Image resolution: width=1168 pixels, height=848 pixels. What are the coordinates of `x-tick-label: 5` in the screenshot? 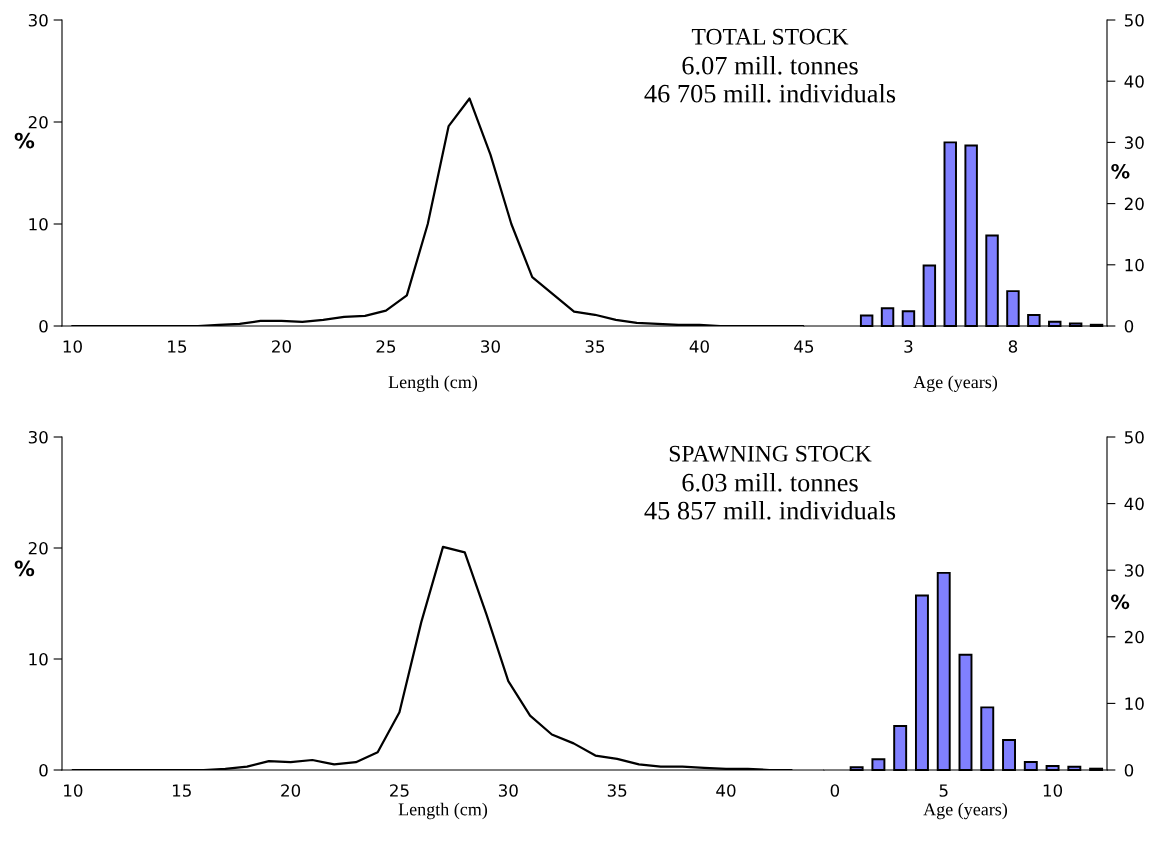 It's located at (943, 790).